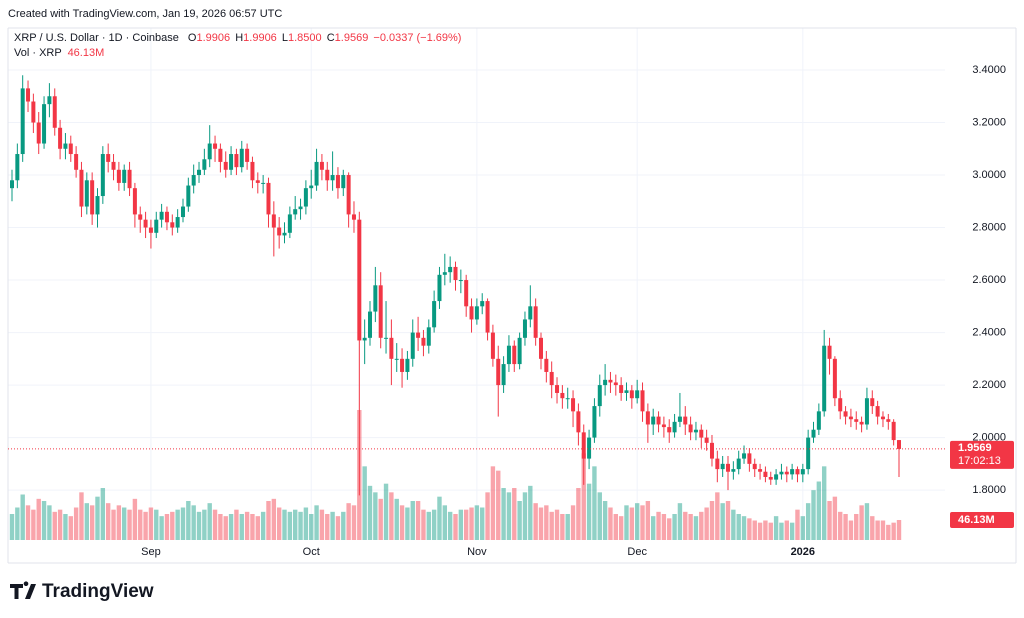 The image size is (1024, 618). I want to click on logo: TradingView, so click(82, 591).